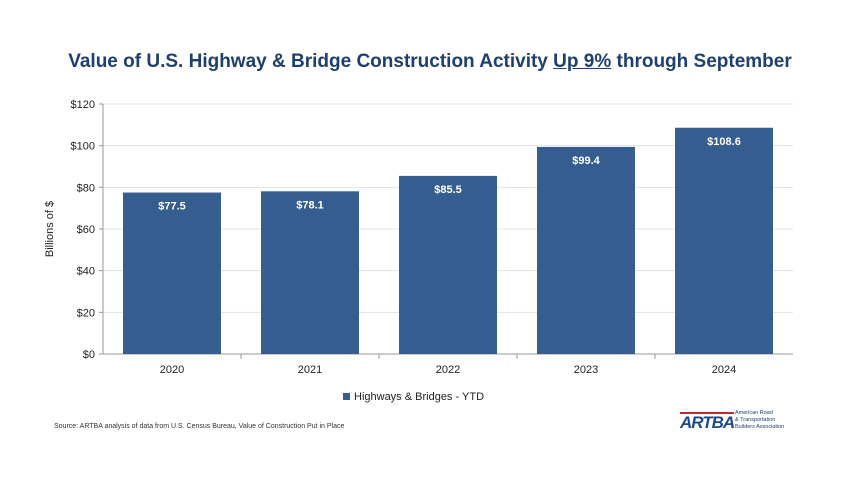  Describe the element at coordinates (310, 205) in the screenshot. I see `data-label: $78.1` at that location.